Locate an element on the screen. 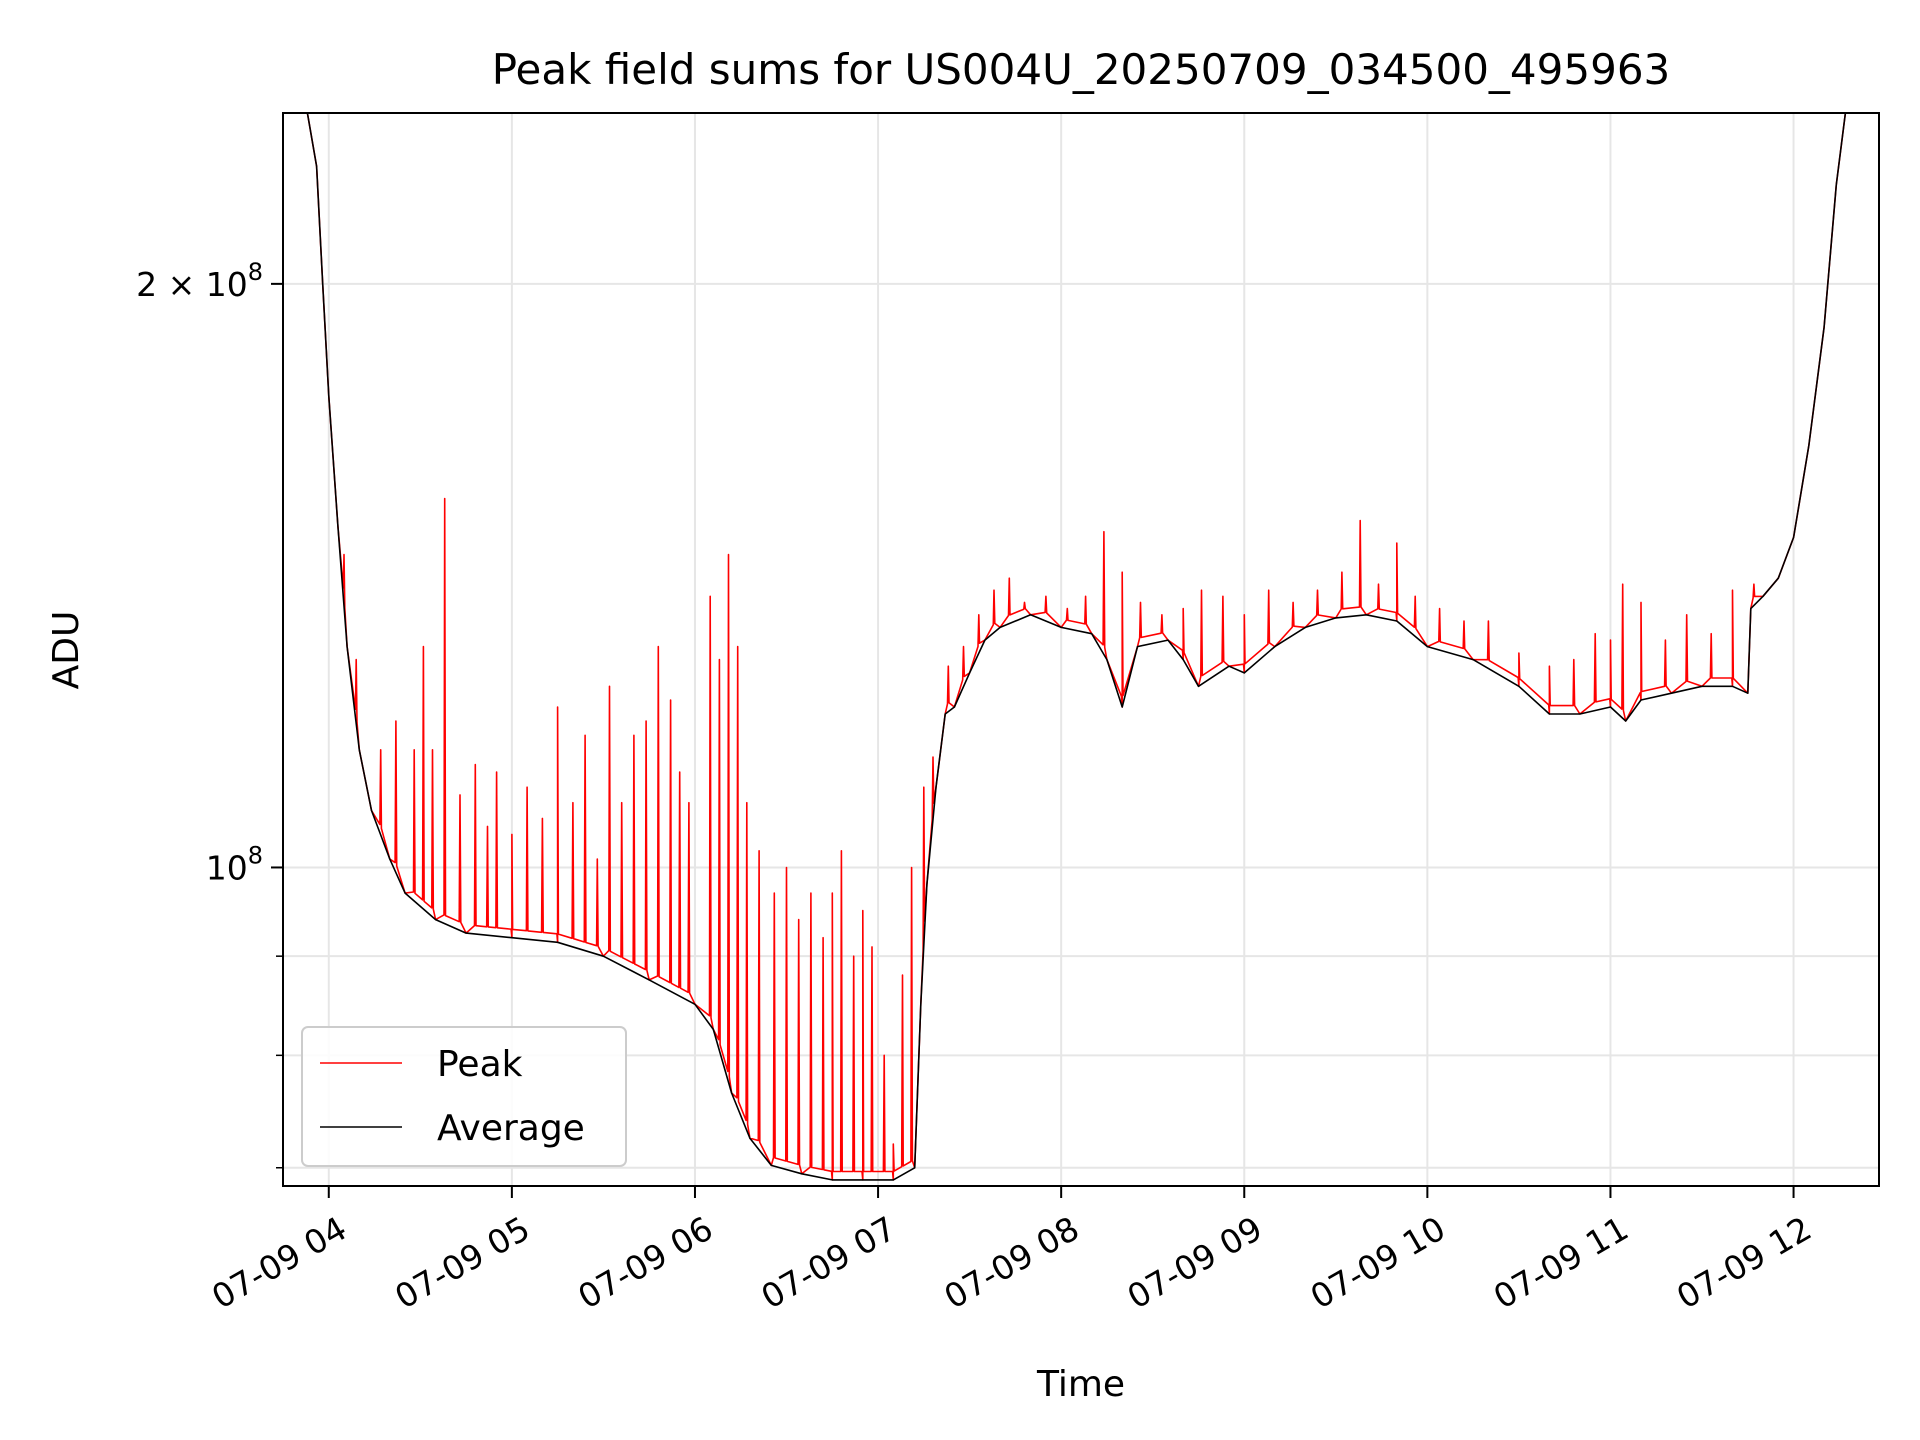 Image resolution: width=1920 pixels, height=1440 pixels. x-tick-label: 07-09 11 is located at coordinates (1561, 1263).